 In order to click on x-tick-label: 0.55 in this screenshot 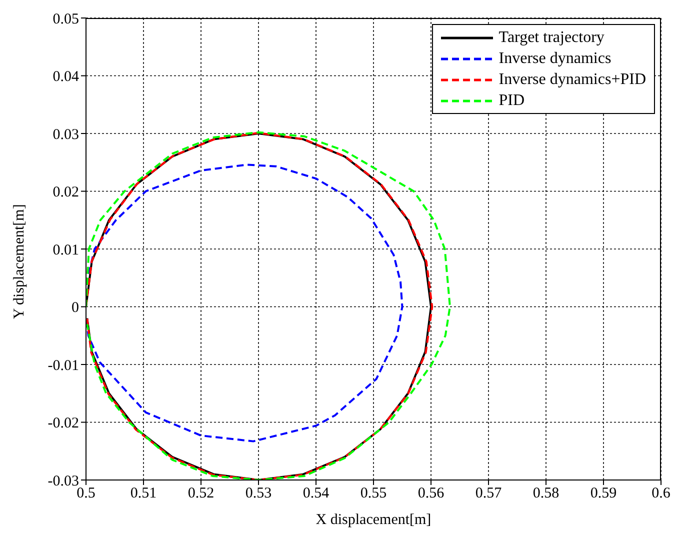, I will do `click(373, 494)`.